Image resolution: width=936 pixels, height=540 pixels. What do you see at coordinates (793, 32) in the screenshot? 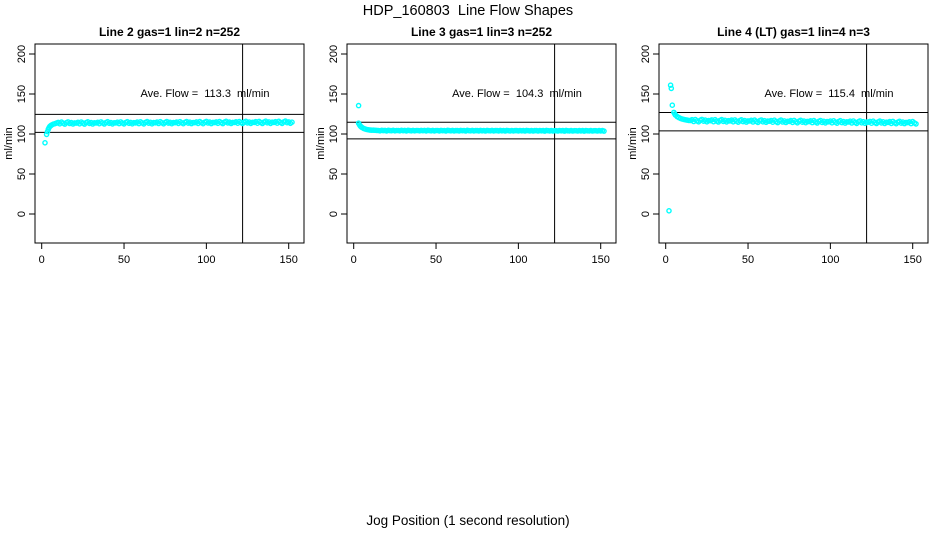
I see `panel-title: Line 4 (LT) gas=1 lin=4 n=3` at bounding box center [793, 32].